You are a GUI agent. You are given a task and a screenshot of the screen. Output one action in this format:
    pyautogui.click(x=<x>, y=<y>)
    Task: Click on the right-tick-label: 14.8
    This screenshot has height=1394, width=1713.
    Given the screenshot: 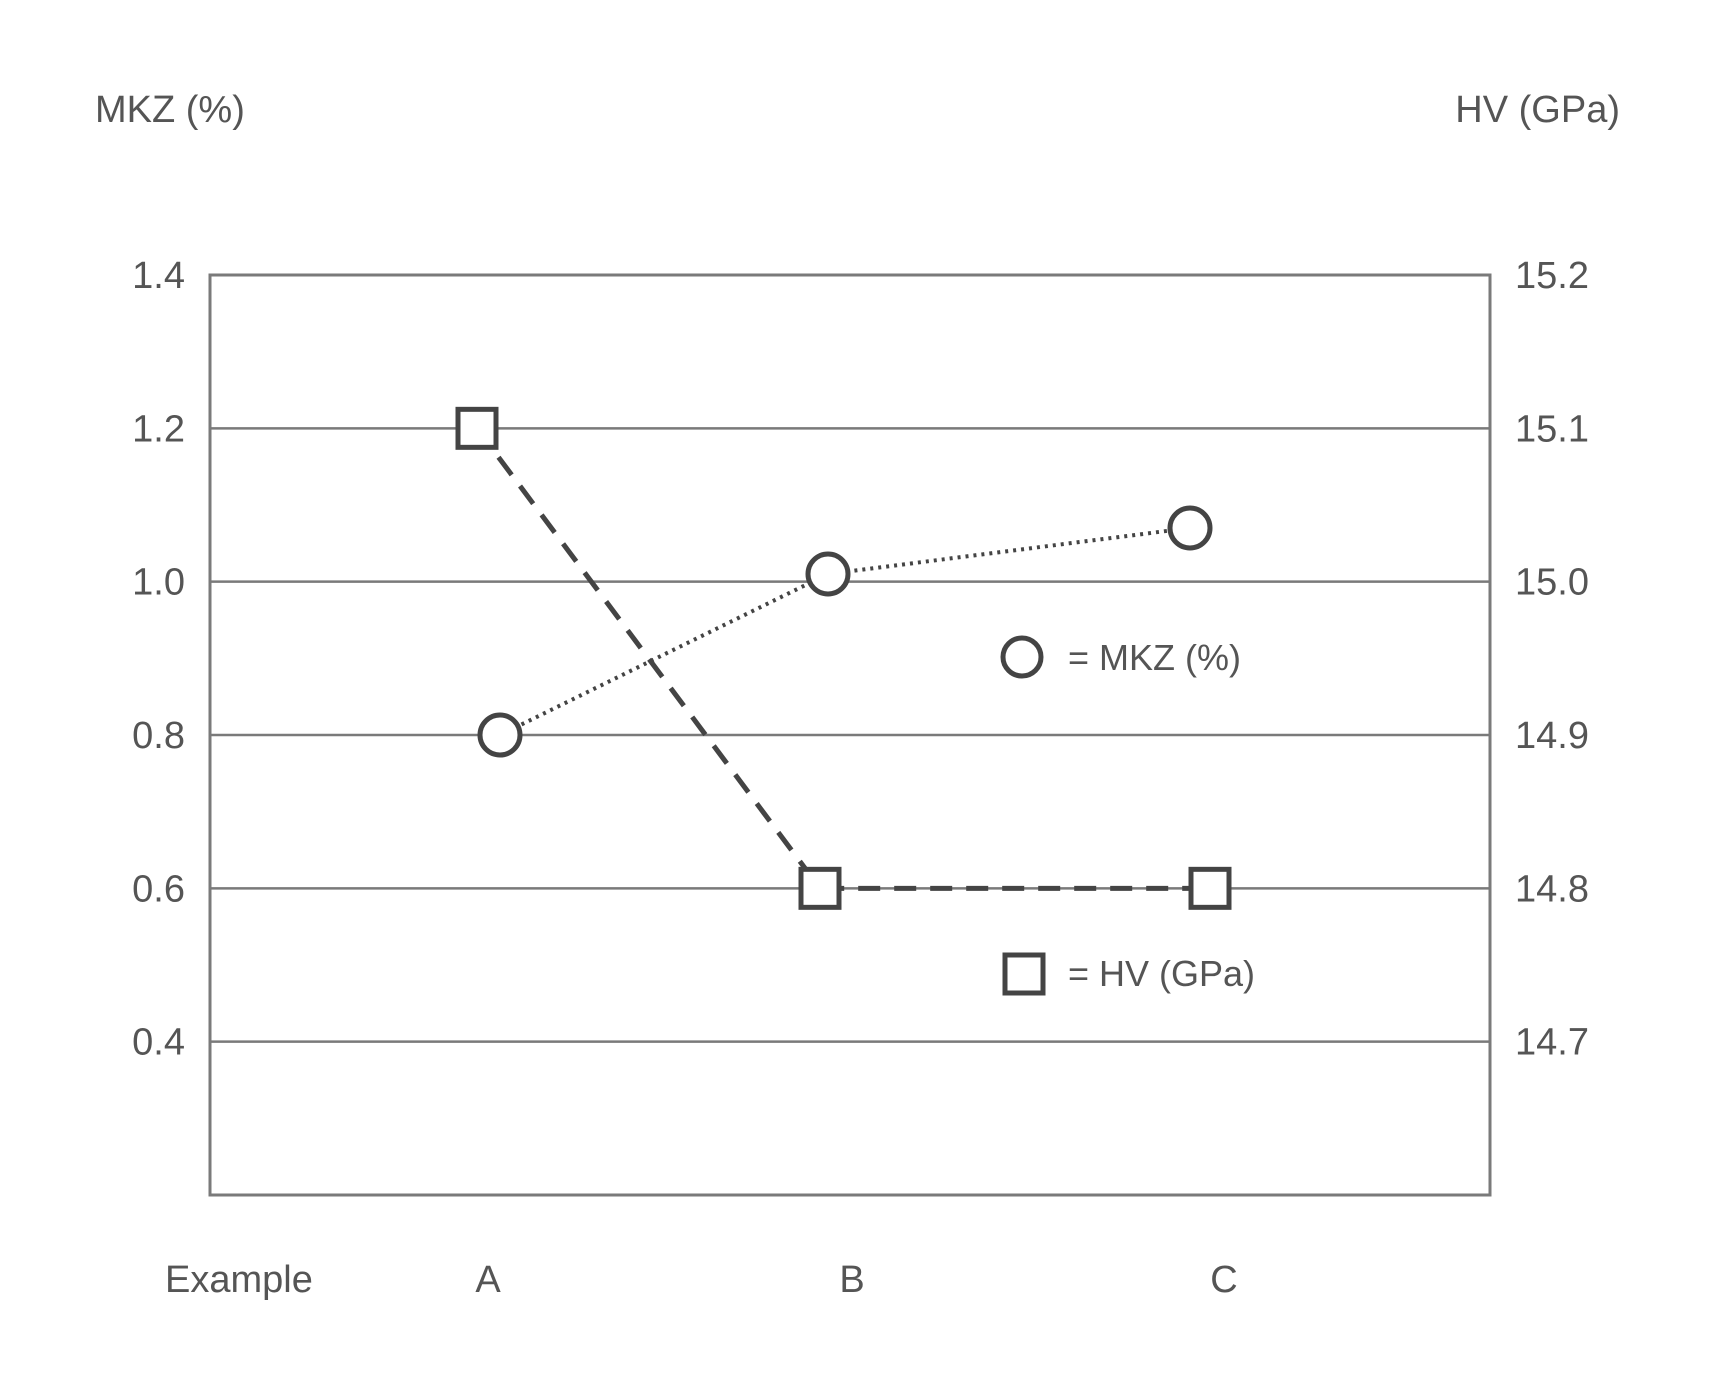 What is the action you would take?
    pyautogui.click(x=1552, y=889)
    